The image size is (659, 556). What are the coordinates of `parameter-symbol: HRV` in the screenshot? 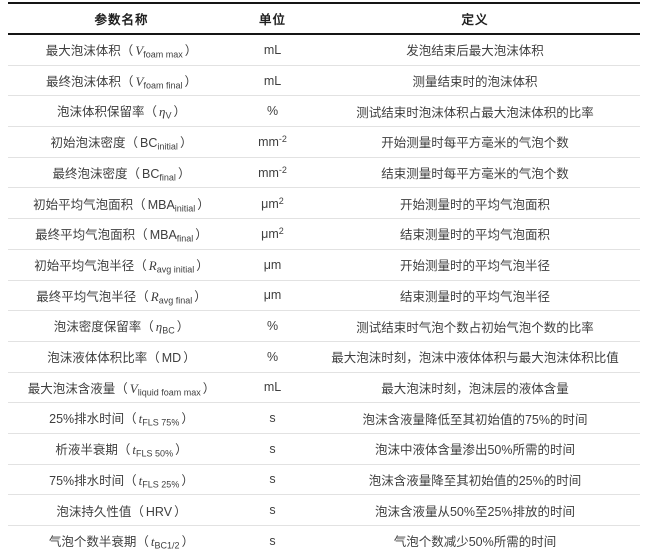 It's located at (159, 511).